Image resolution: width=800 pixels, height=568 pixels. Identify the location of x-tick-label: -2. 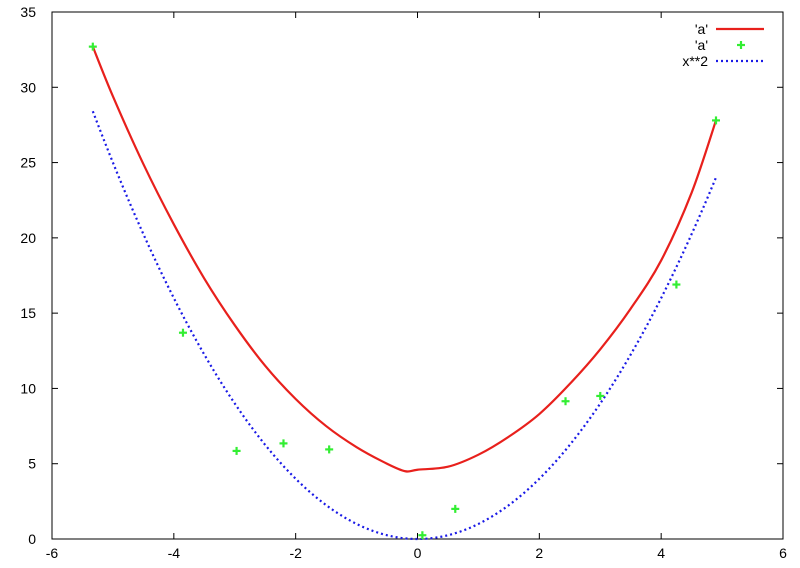
(295, 553).